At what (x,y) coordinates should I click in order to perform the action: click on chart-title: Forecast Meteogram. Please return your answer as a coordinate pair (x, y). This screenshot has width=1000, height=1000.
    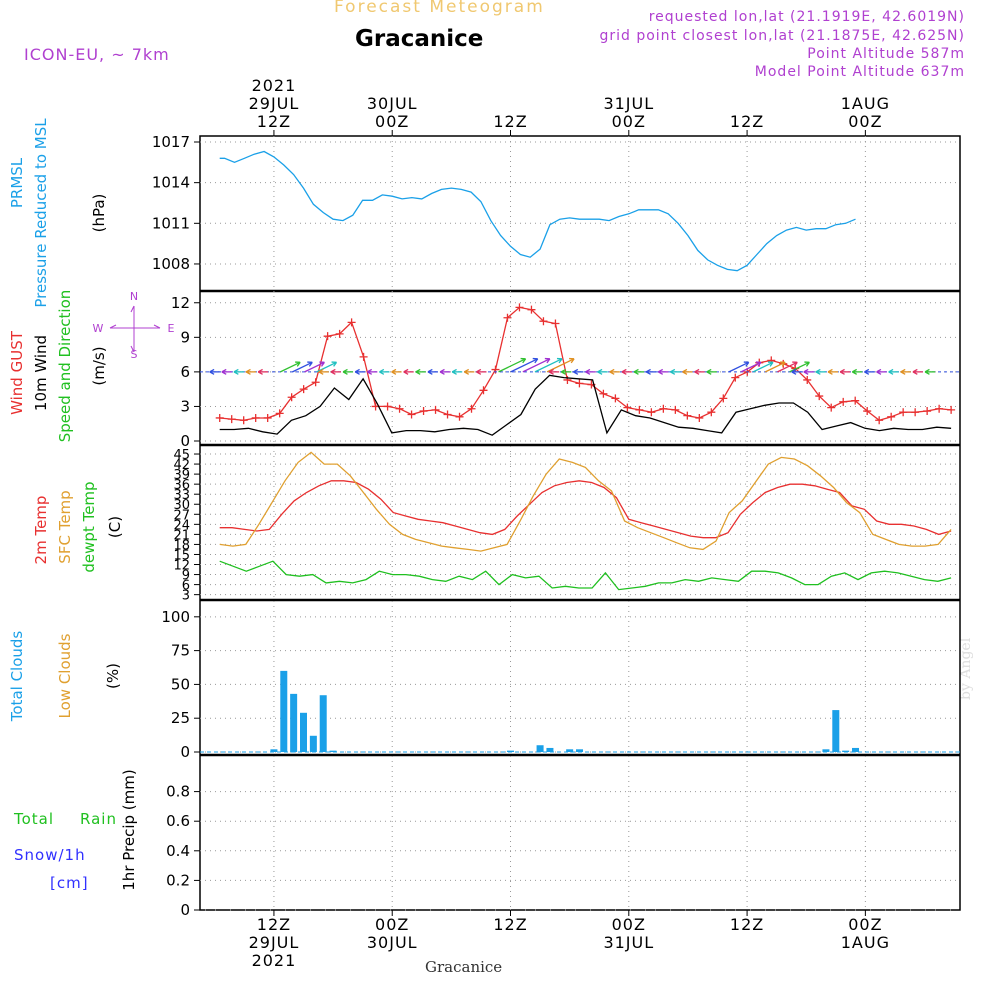
    Looking at the image, I should click on (439, 8).